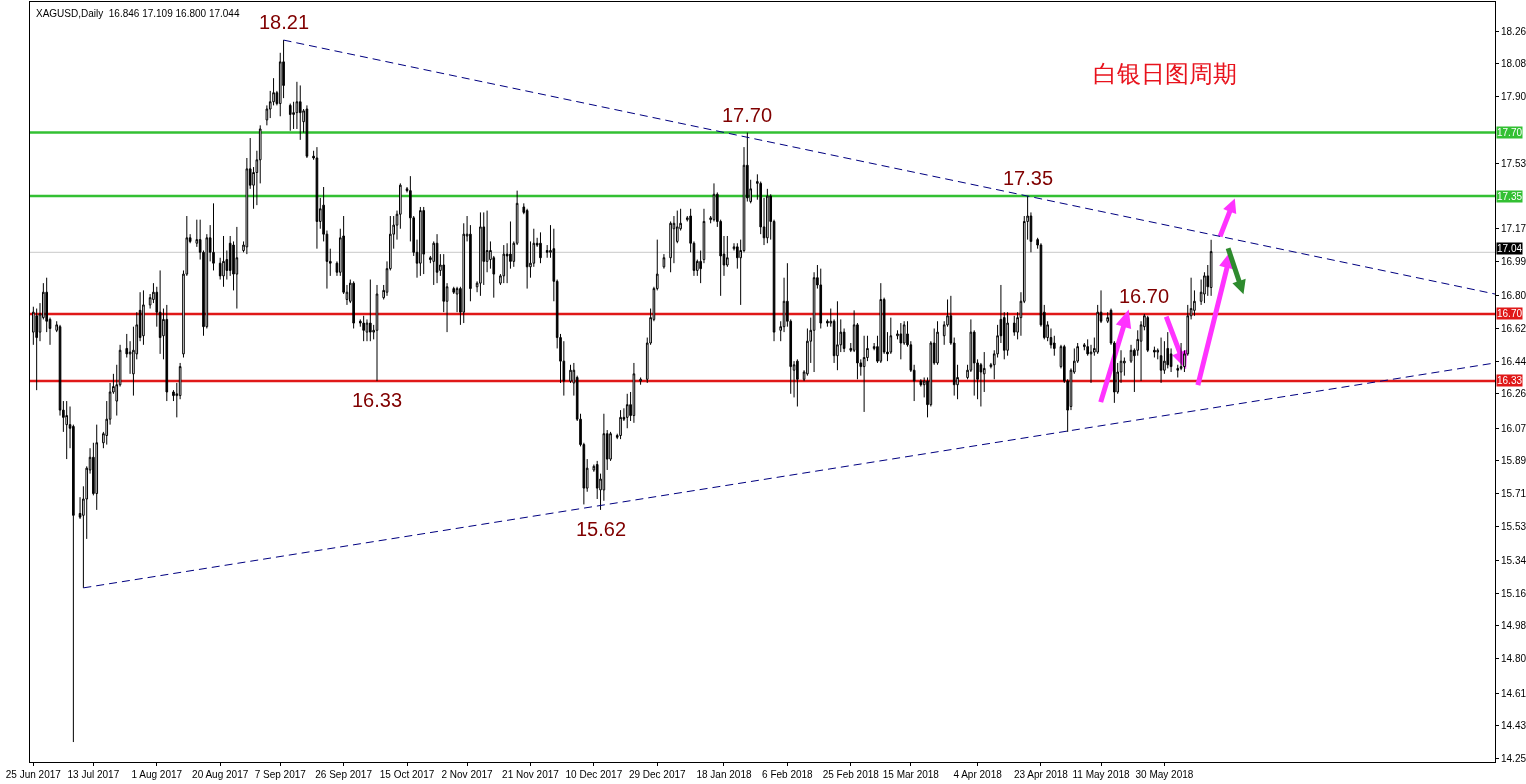 The image size is (1526, 784). I want to click on y-tick-label: 18.26, so click(1513, 31).